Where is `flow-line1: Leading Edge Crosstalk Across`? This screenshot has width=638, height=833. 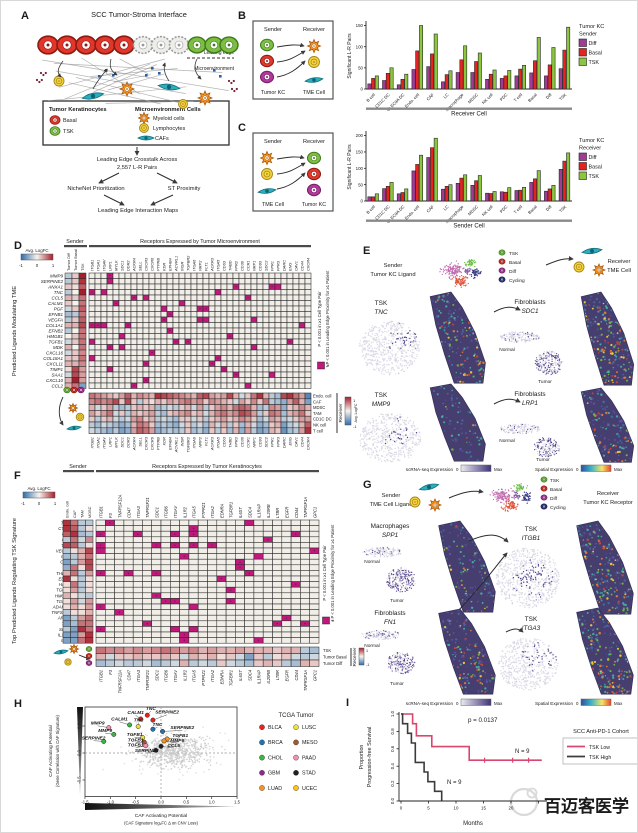 flow-line1: Leading Edge Crosstalk Across is located at coordinates (137, 160).